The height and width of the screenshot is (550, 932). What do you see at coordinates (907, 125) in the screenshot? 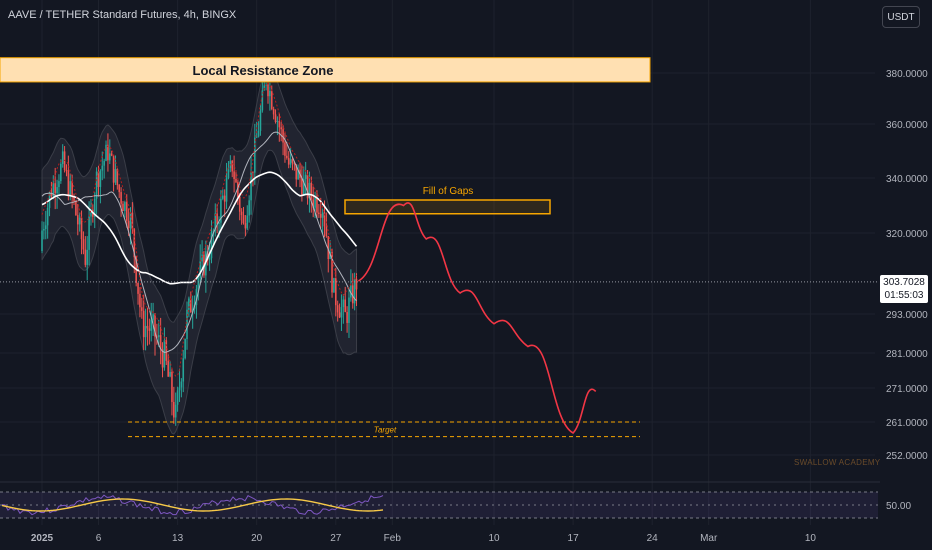
I see `price-tick-label: 360.0000` at bounding box center [907, 125].